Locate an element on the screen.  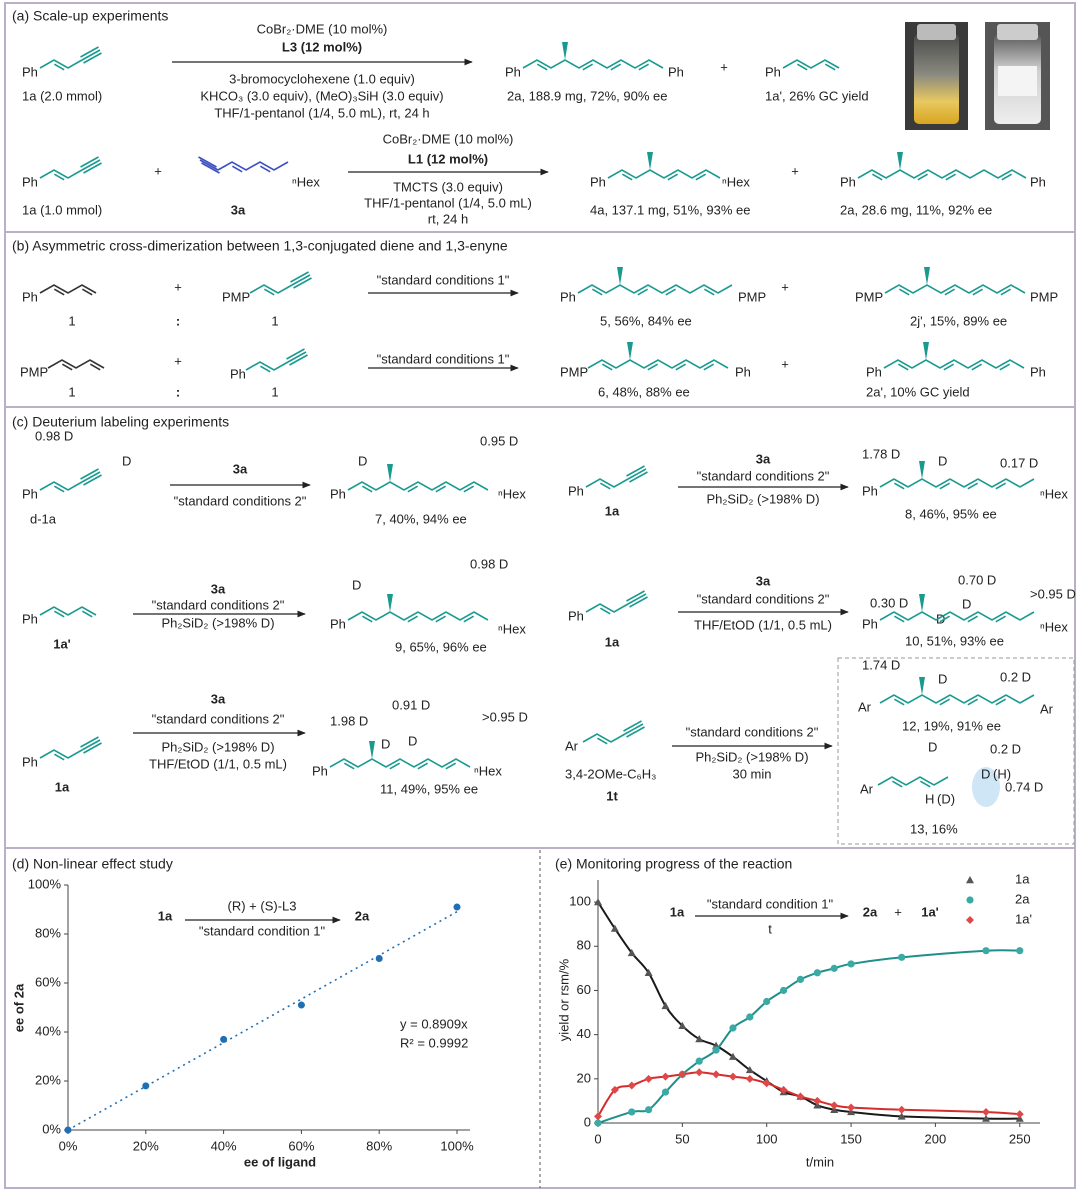
scheme-text: THF/EtOD (1/1, 0.5 mL) is located at coordinates (218, 763).